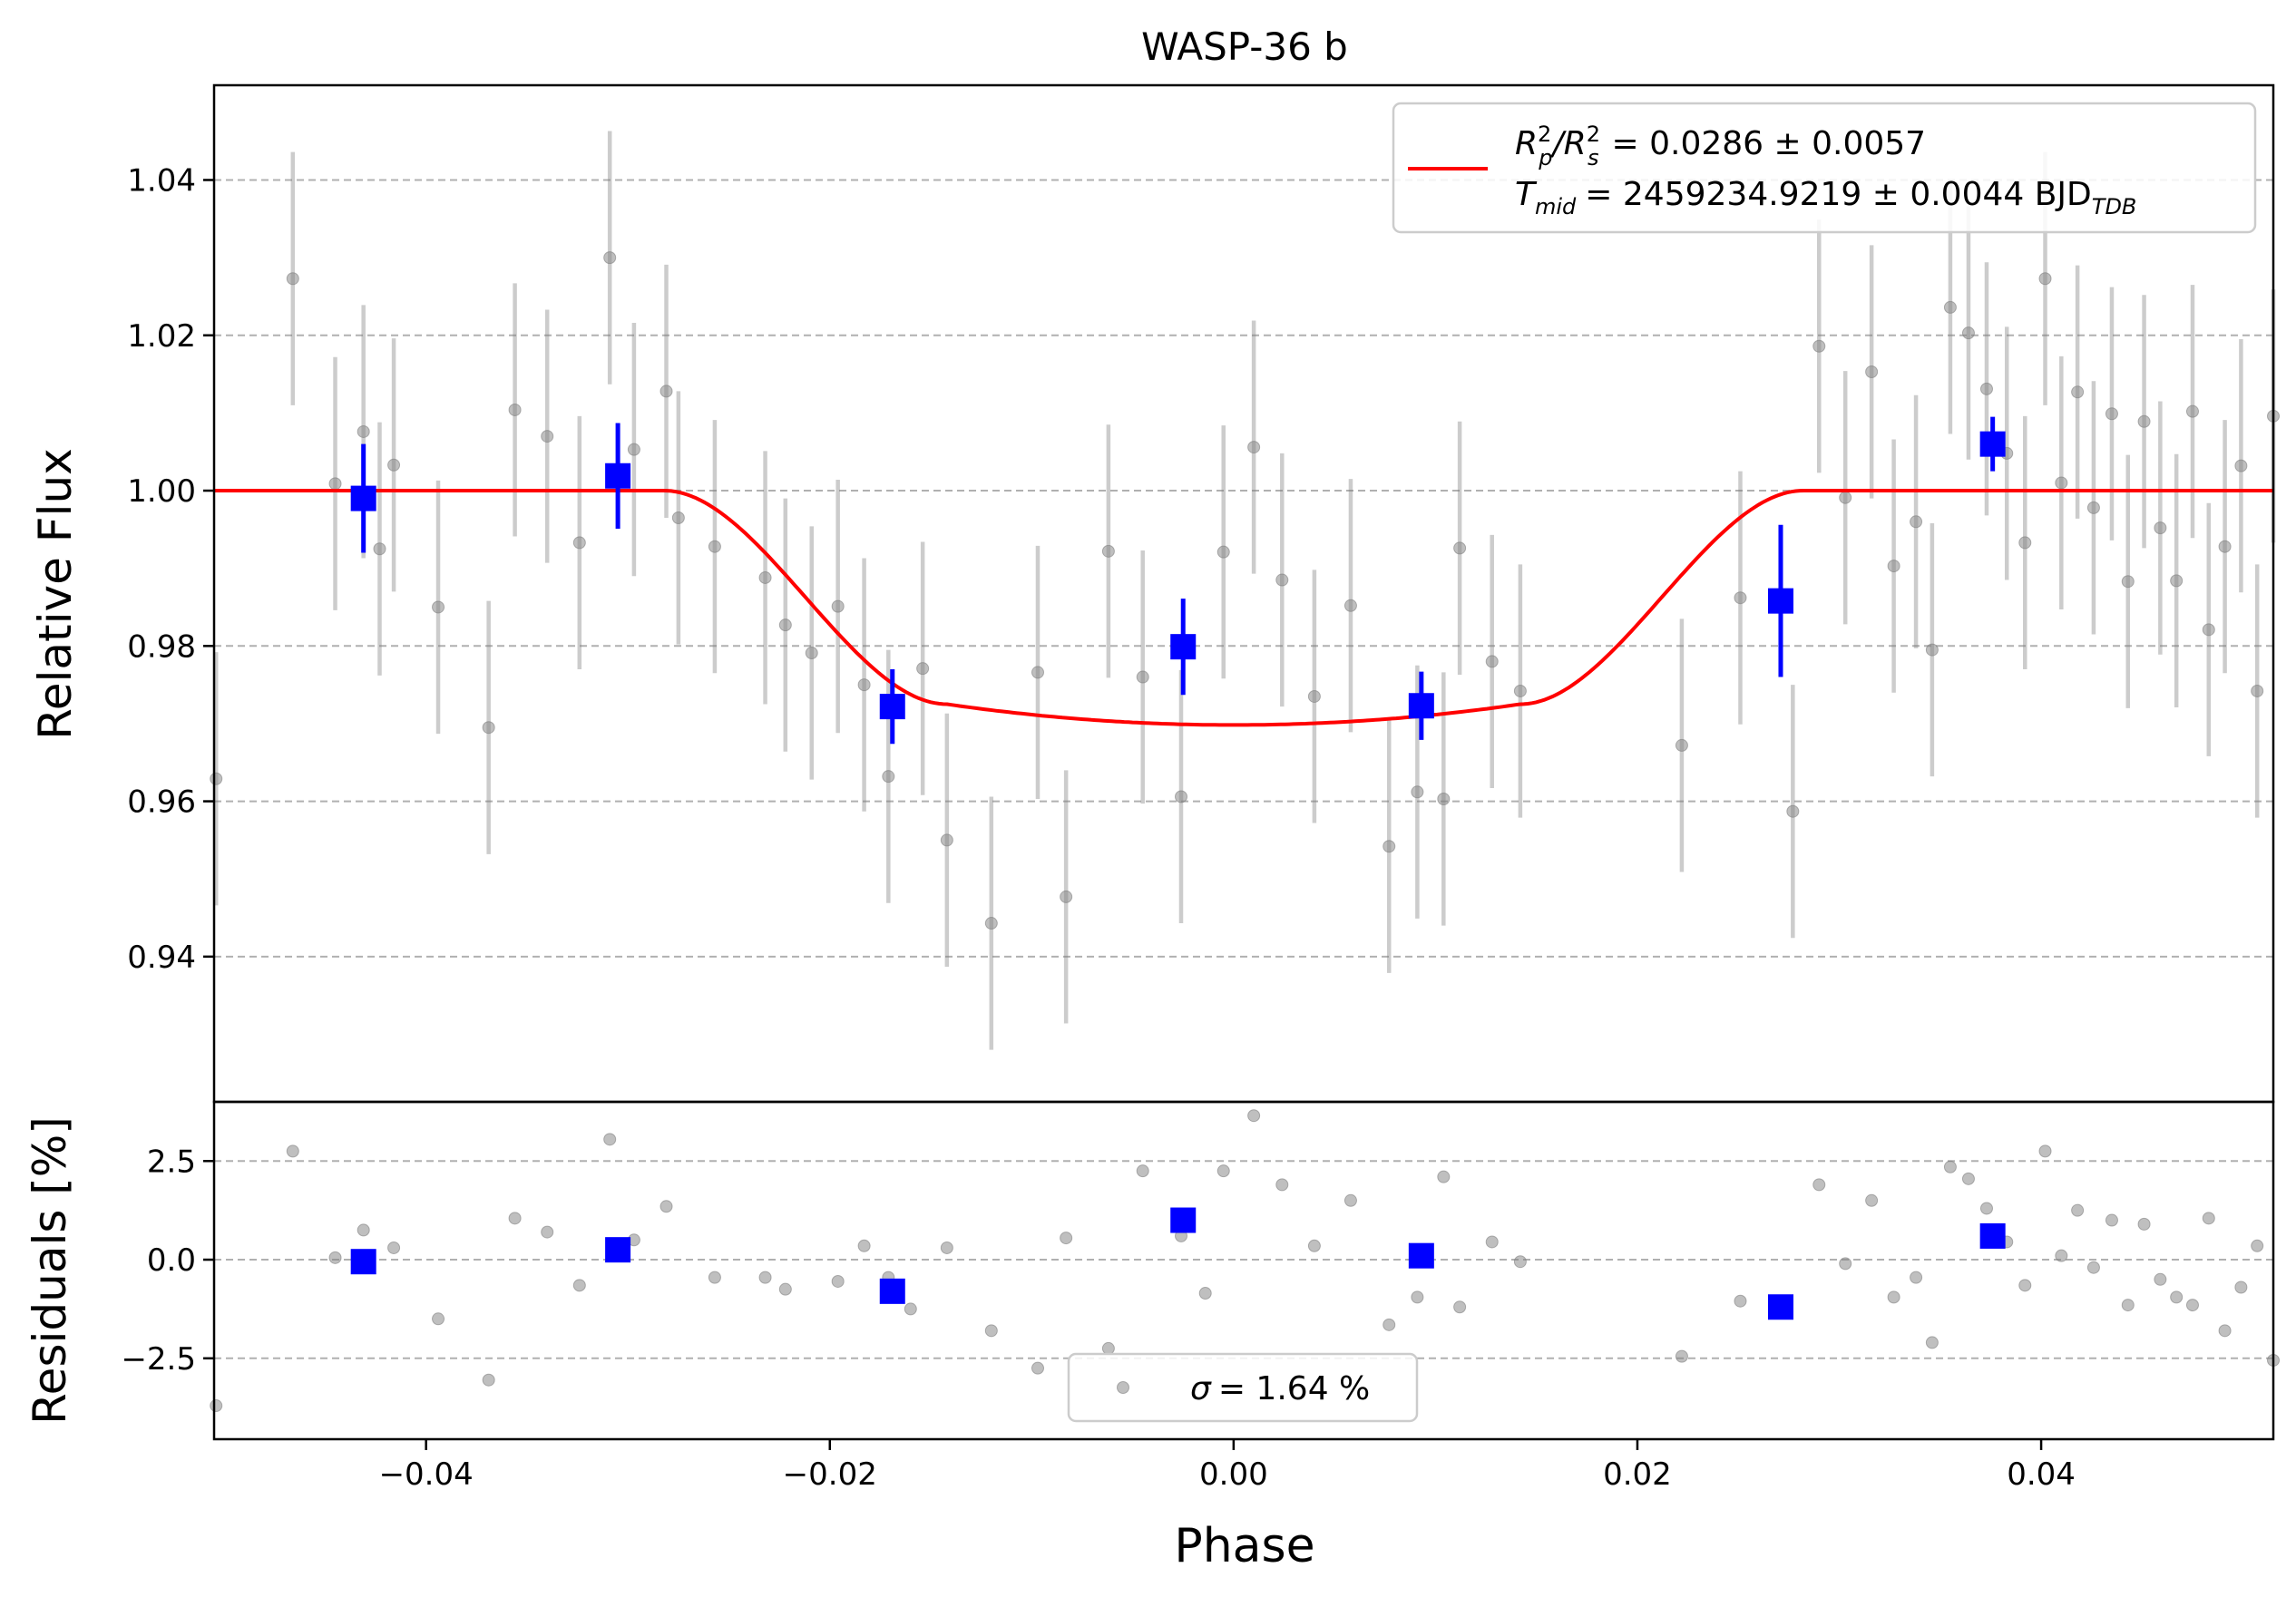 The height and width of the screenshot is (1597, 2296). Describe the element at coordinates (161, 180) in the screenshot. I see `top-y-tick-label: 1.04` at that location.